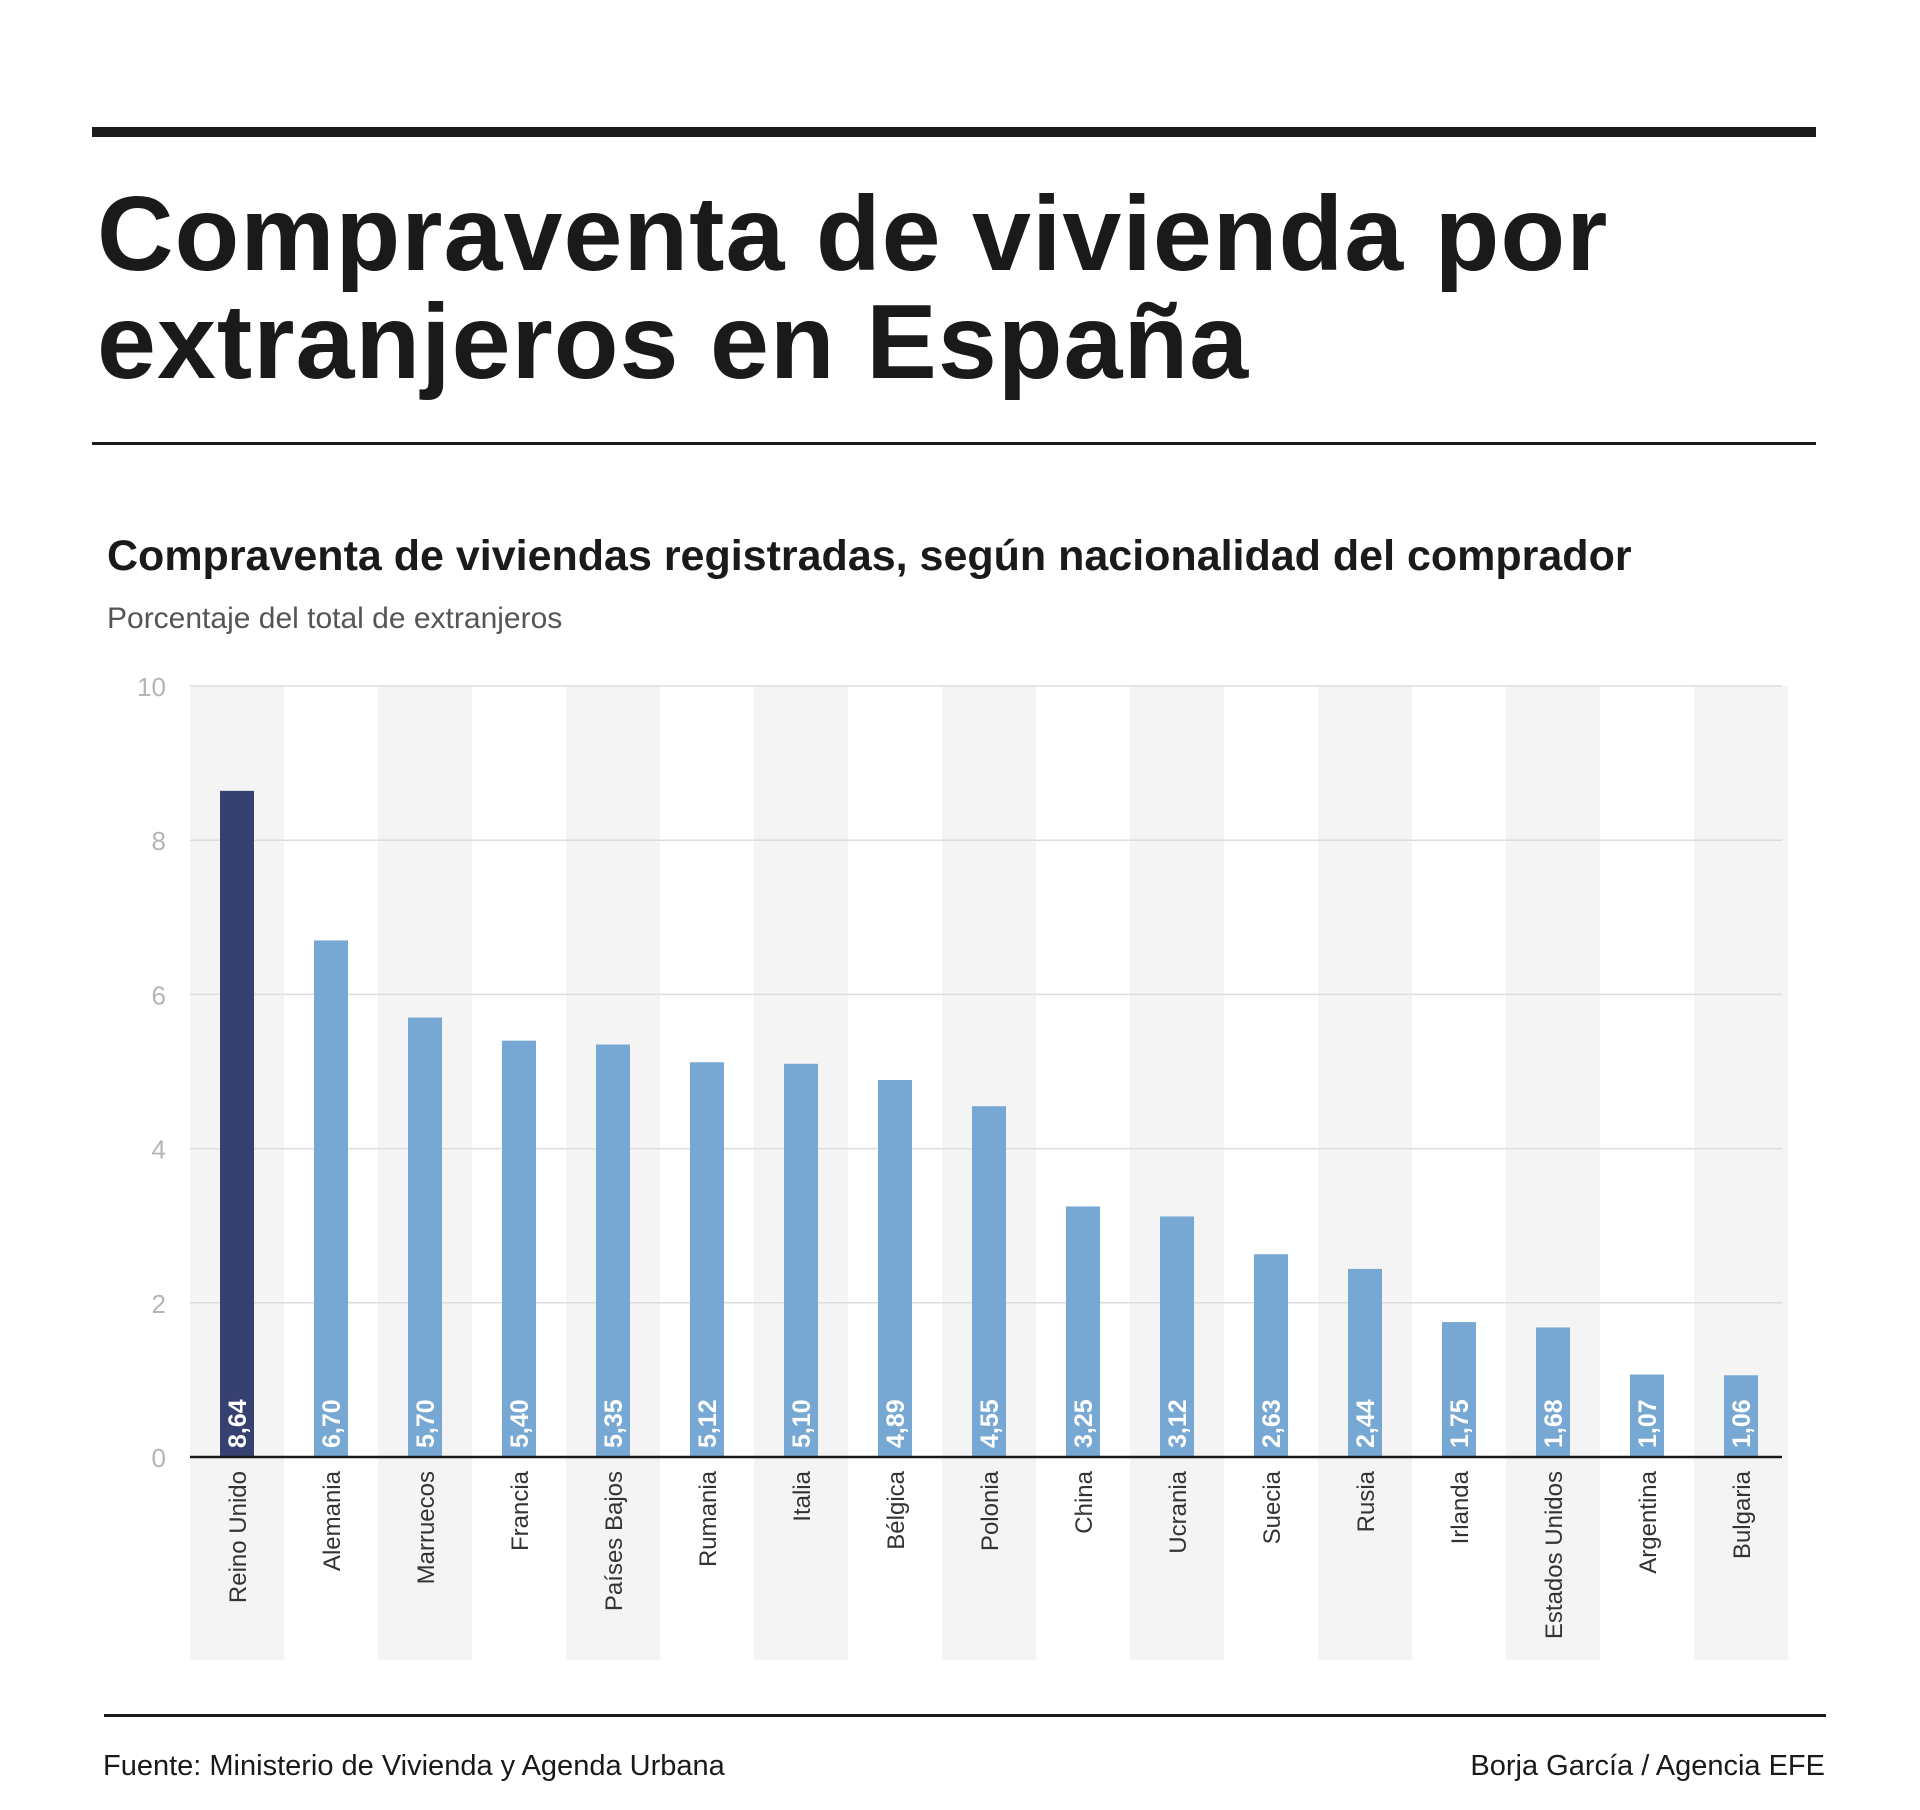  I want to click on y-tick-label-2: 4, so click(159, 1150).